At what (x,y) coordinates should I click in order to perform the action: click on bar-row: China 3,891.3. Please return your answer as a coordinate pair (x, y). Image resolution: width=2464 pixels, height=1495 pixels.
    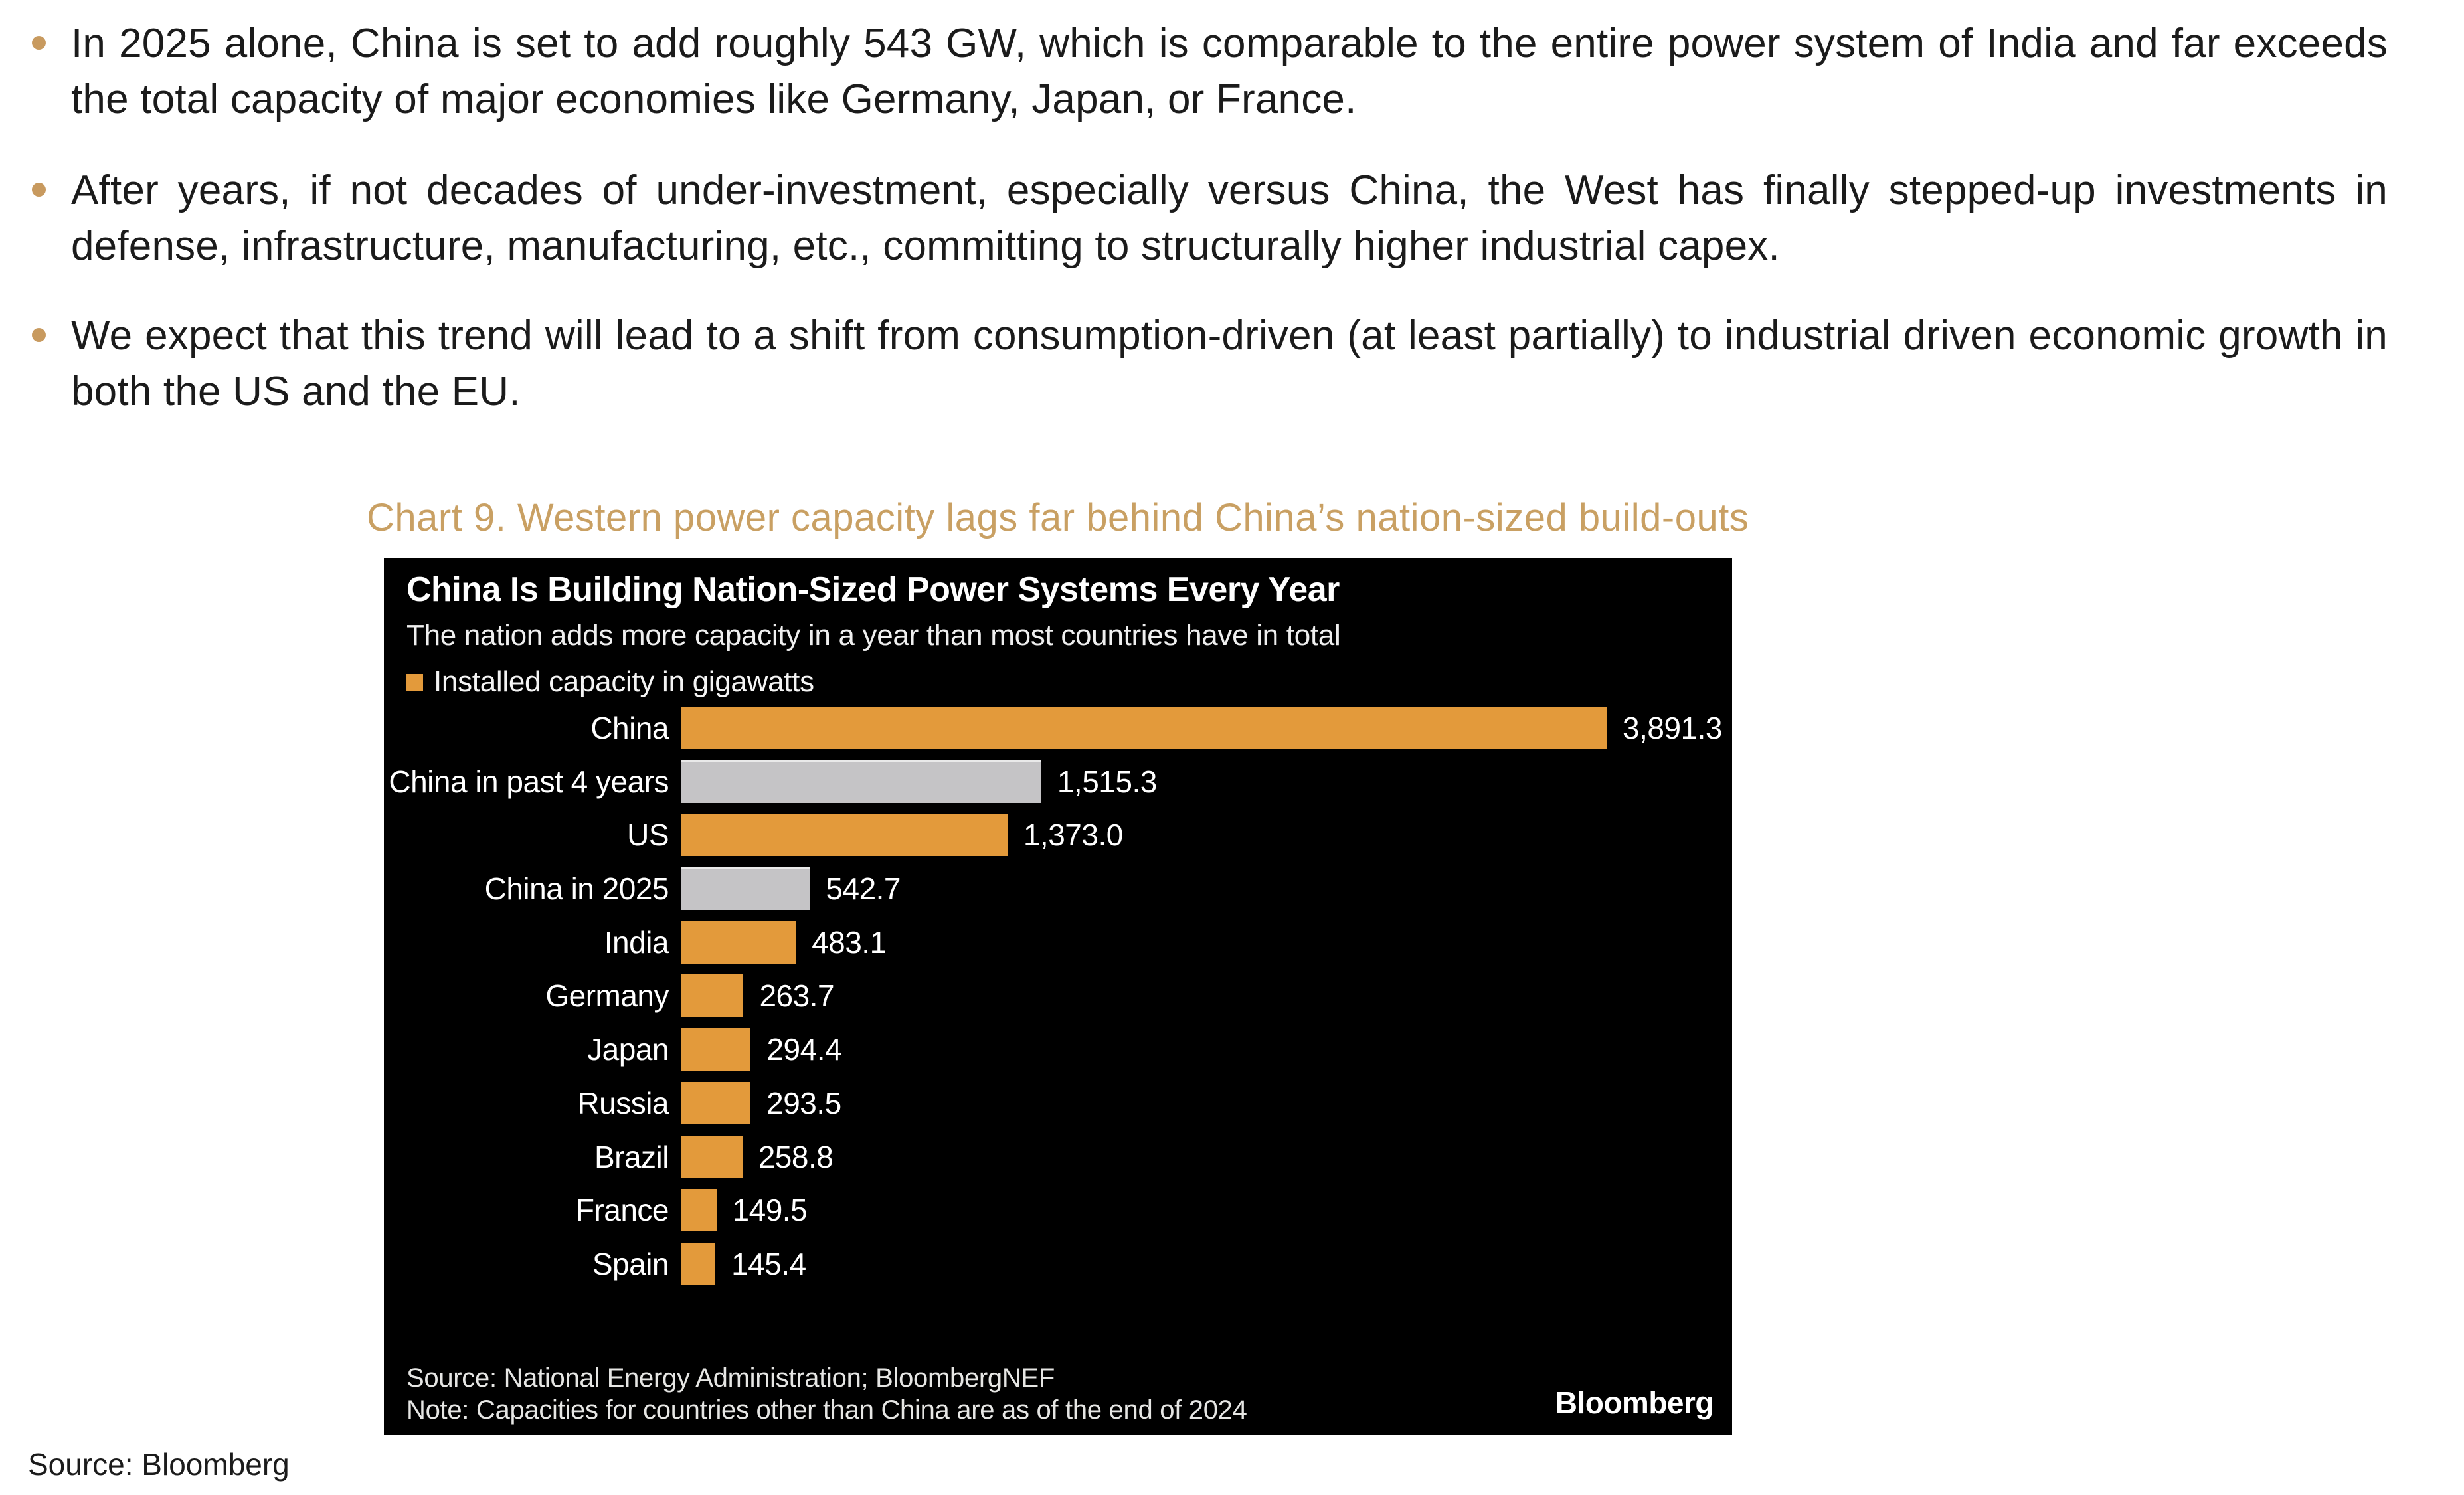
    Looking at the image, I should click on (1058, 728).